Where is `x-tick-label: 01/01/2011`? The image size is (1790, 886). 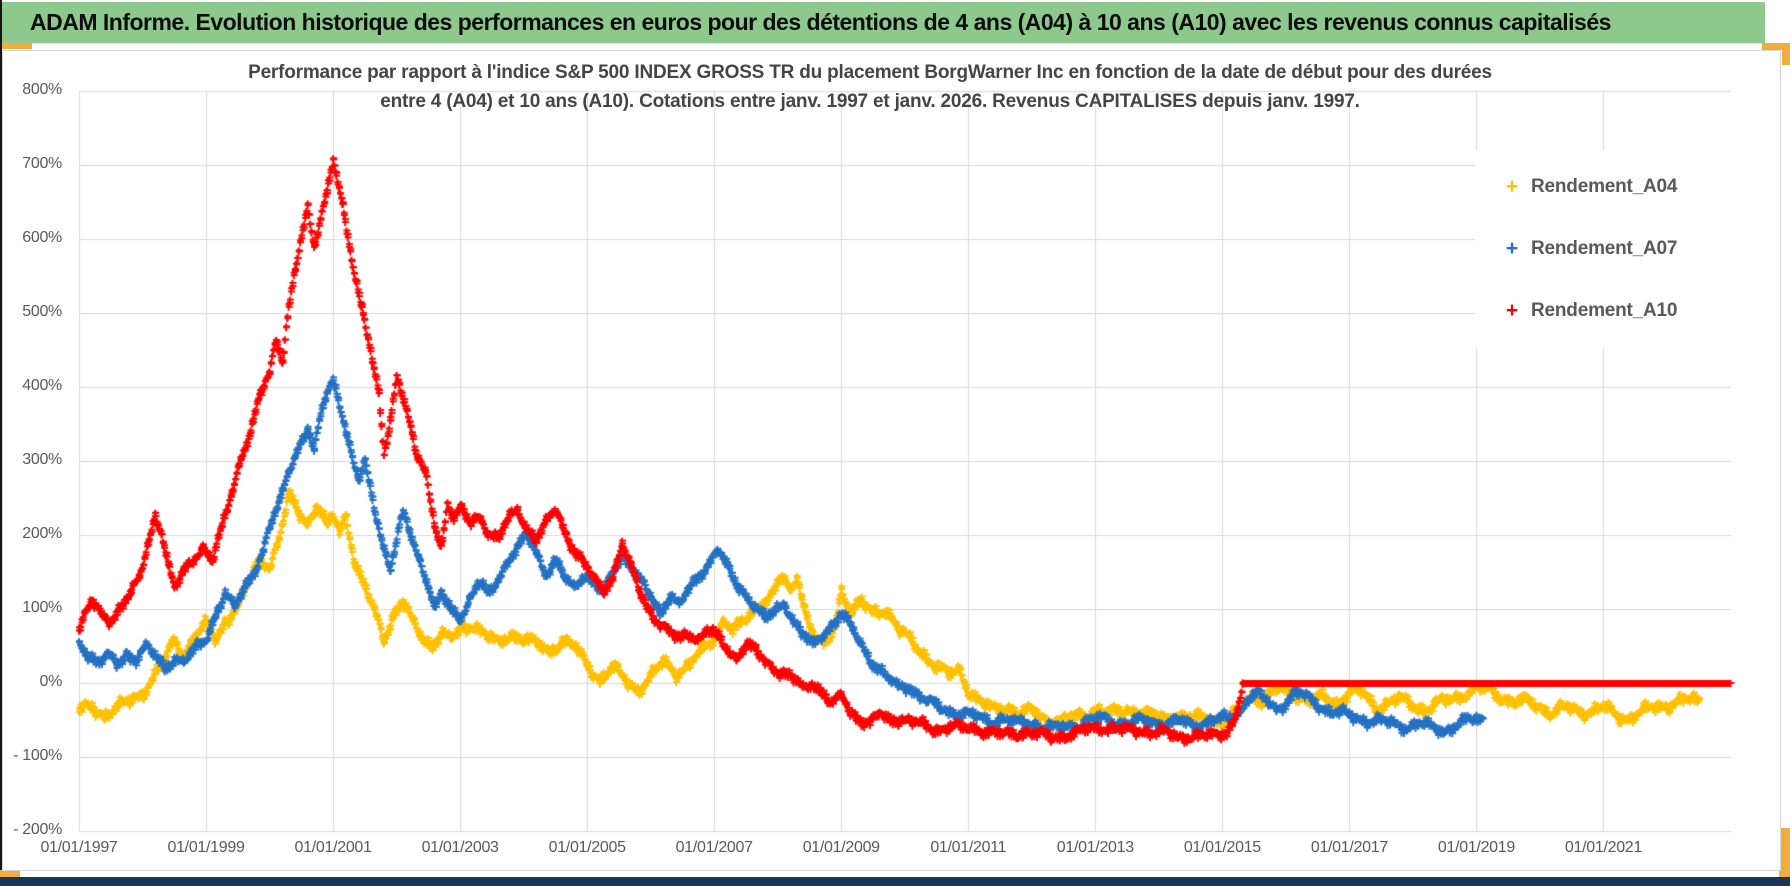
x-tick-label: 01/01/2011 is located at coordinates (968, 847).